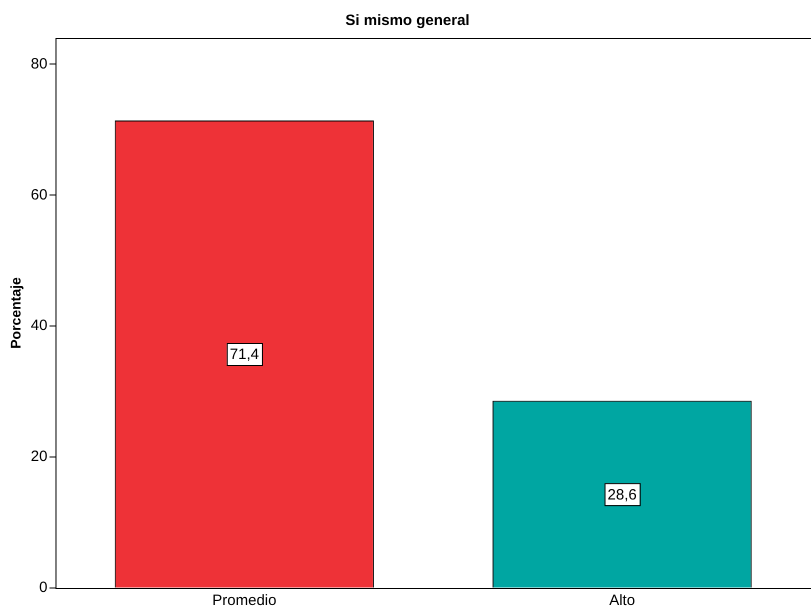 The width and height of the screenshot is (811, 614). What do you see at coordinates (244, 355) in the screenshot?
I see `data-label: 71,4` at bounding box center [244, 355].